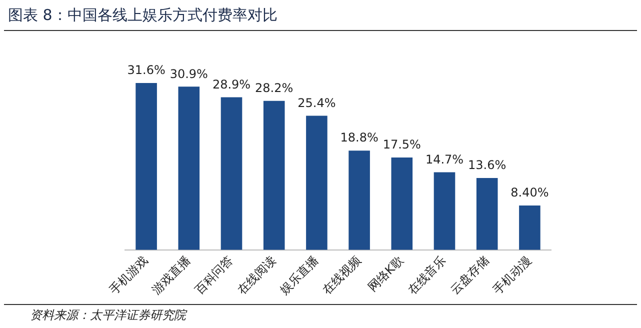 This screenshot has width=641, height=328. Describe the element at coordinates (444, 159) in the screenshot. I see `data-label: 14.7%` at that location.